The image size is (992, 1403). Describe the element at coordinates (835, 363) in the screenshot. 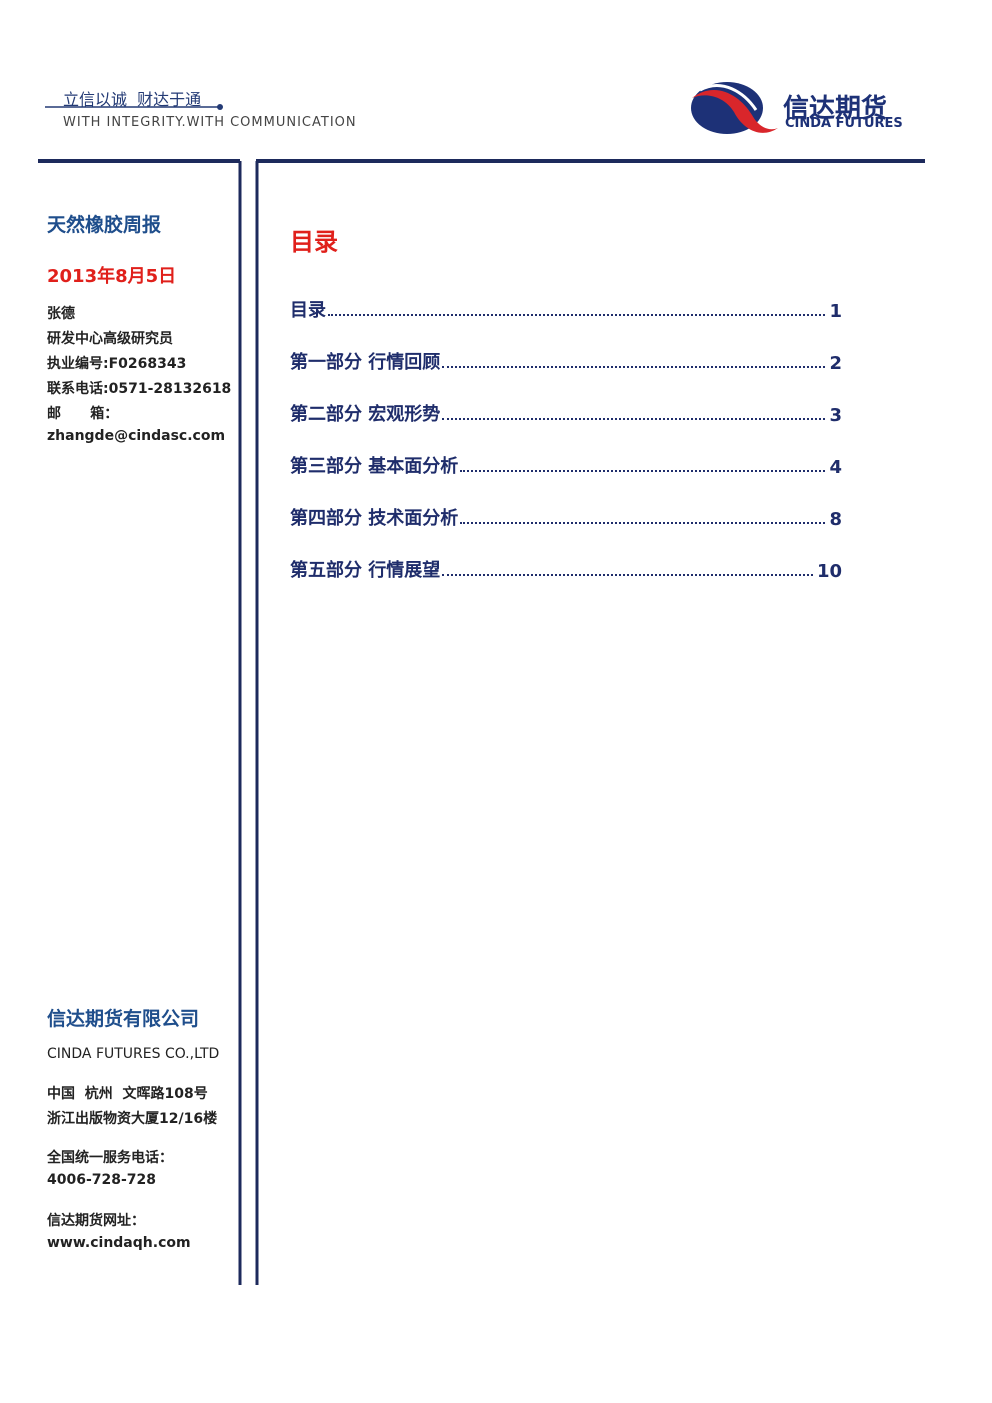

I see `toc-page: 2` at that location.